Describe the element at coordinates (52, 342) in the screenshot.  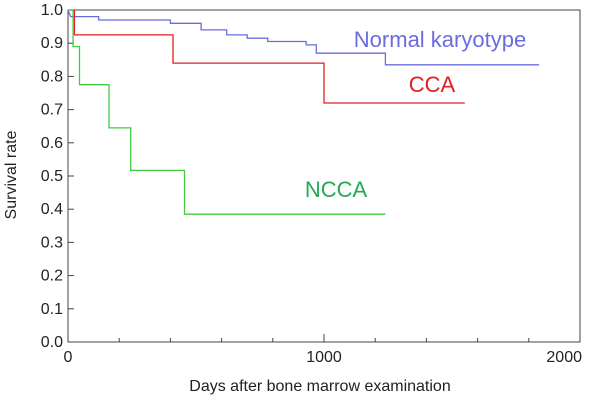
I see `y-tick-label: 0.0` at that location.